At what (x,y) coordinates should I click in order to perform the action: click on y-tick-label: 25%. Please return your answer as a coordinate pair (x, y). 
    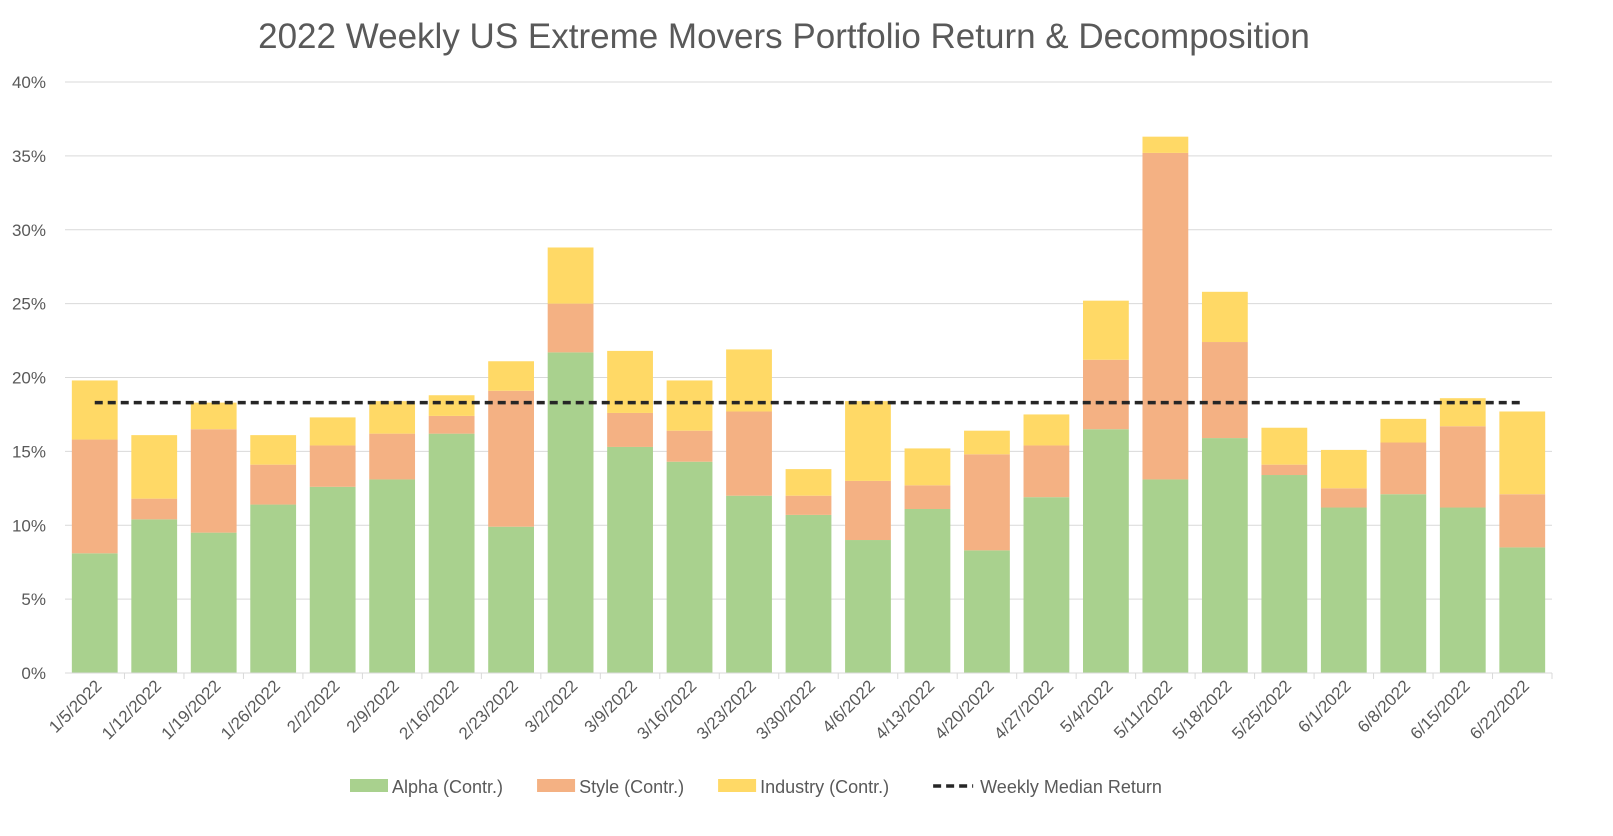
    Looking at the image, I should click on (29, 304).